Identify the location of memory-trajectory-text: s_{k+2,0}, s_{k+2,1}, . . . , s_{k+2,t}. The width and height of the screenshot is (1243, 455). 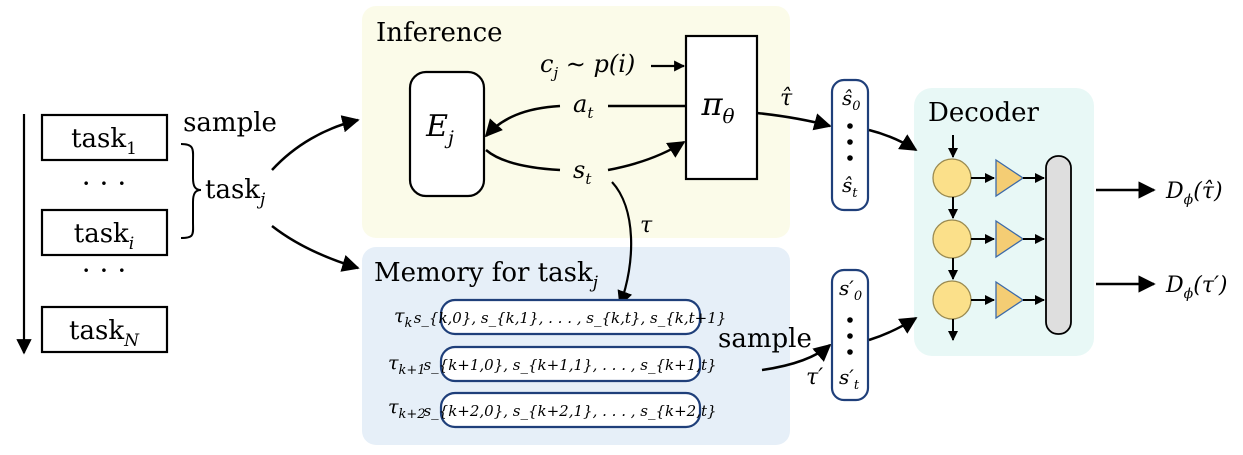
(569, 411).